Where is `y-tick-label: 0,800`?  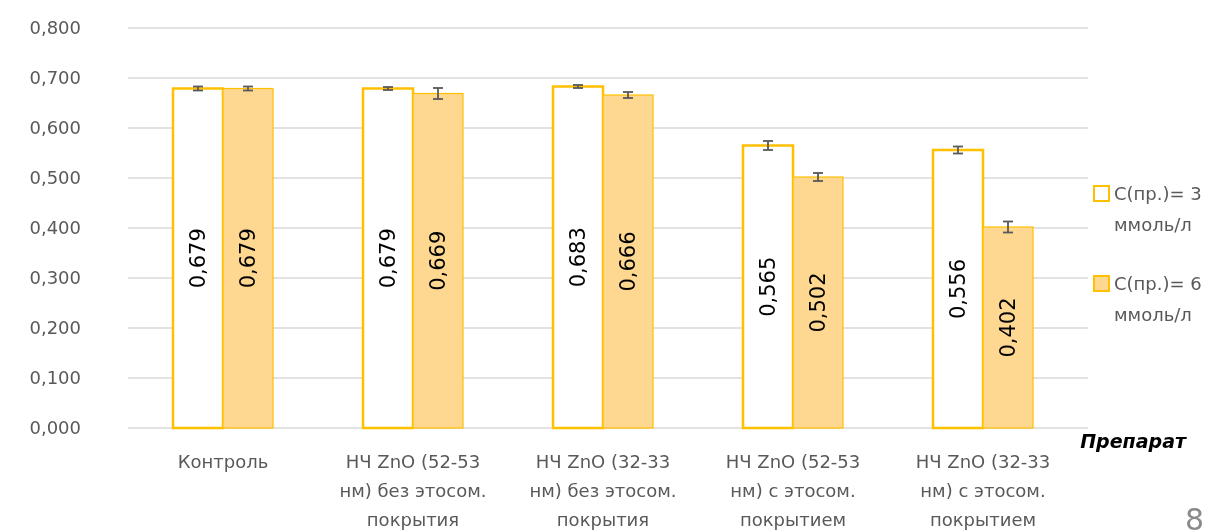
y-tick-label: 0,800 is located at coordinates (55, 28).